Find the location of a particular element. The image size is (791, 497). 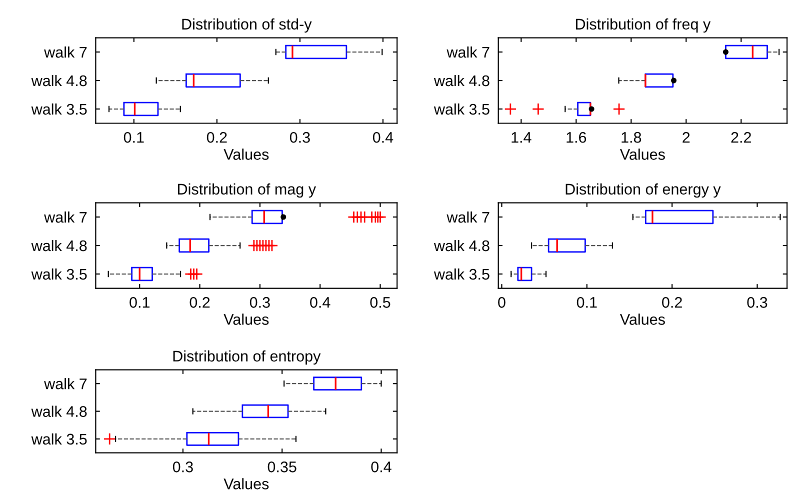

x-tick-label: 2 is located at coordinates (686, 137).